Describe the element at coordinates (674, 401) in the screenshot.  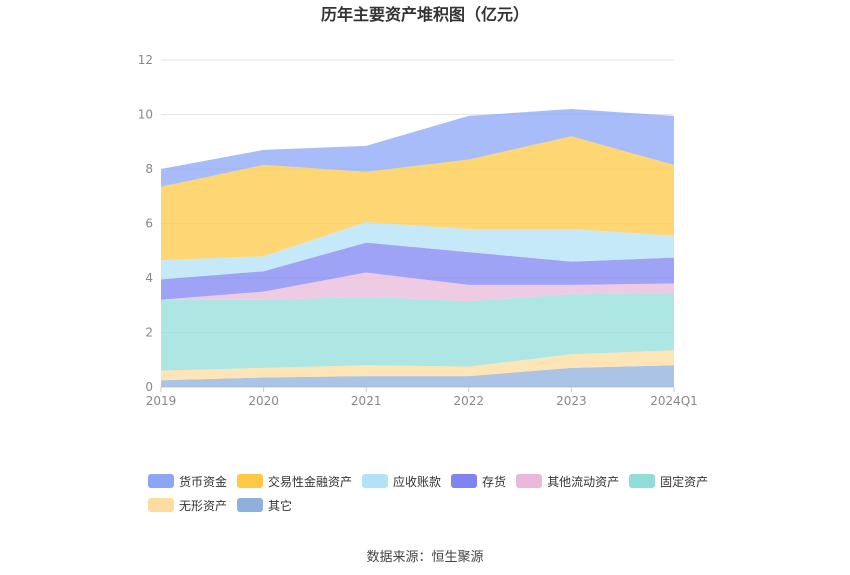
I see `x-tick-label: 2024Q1` at that location.